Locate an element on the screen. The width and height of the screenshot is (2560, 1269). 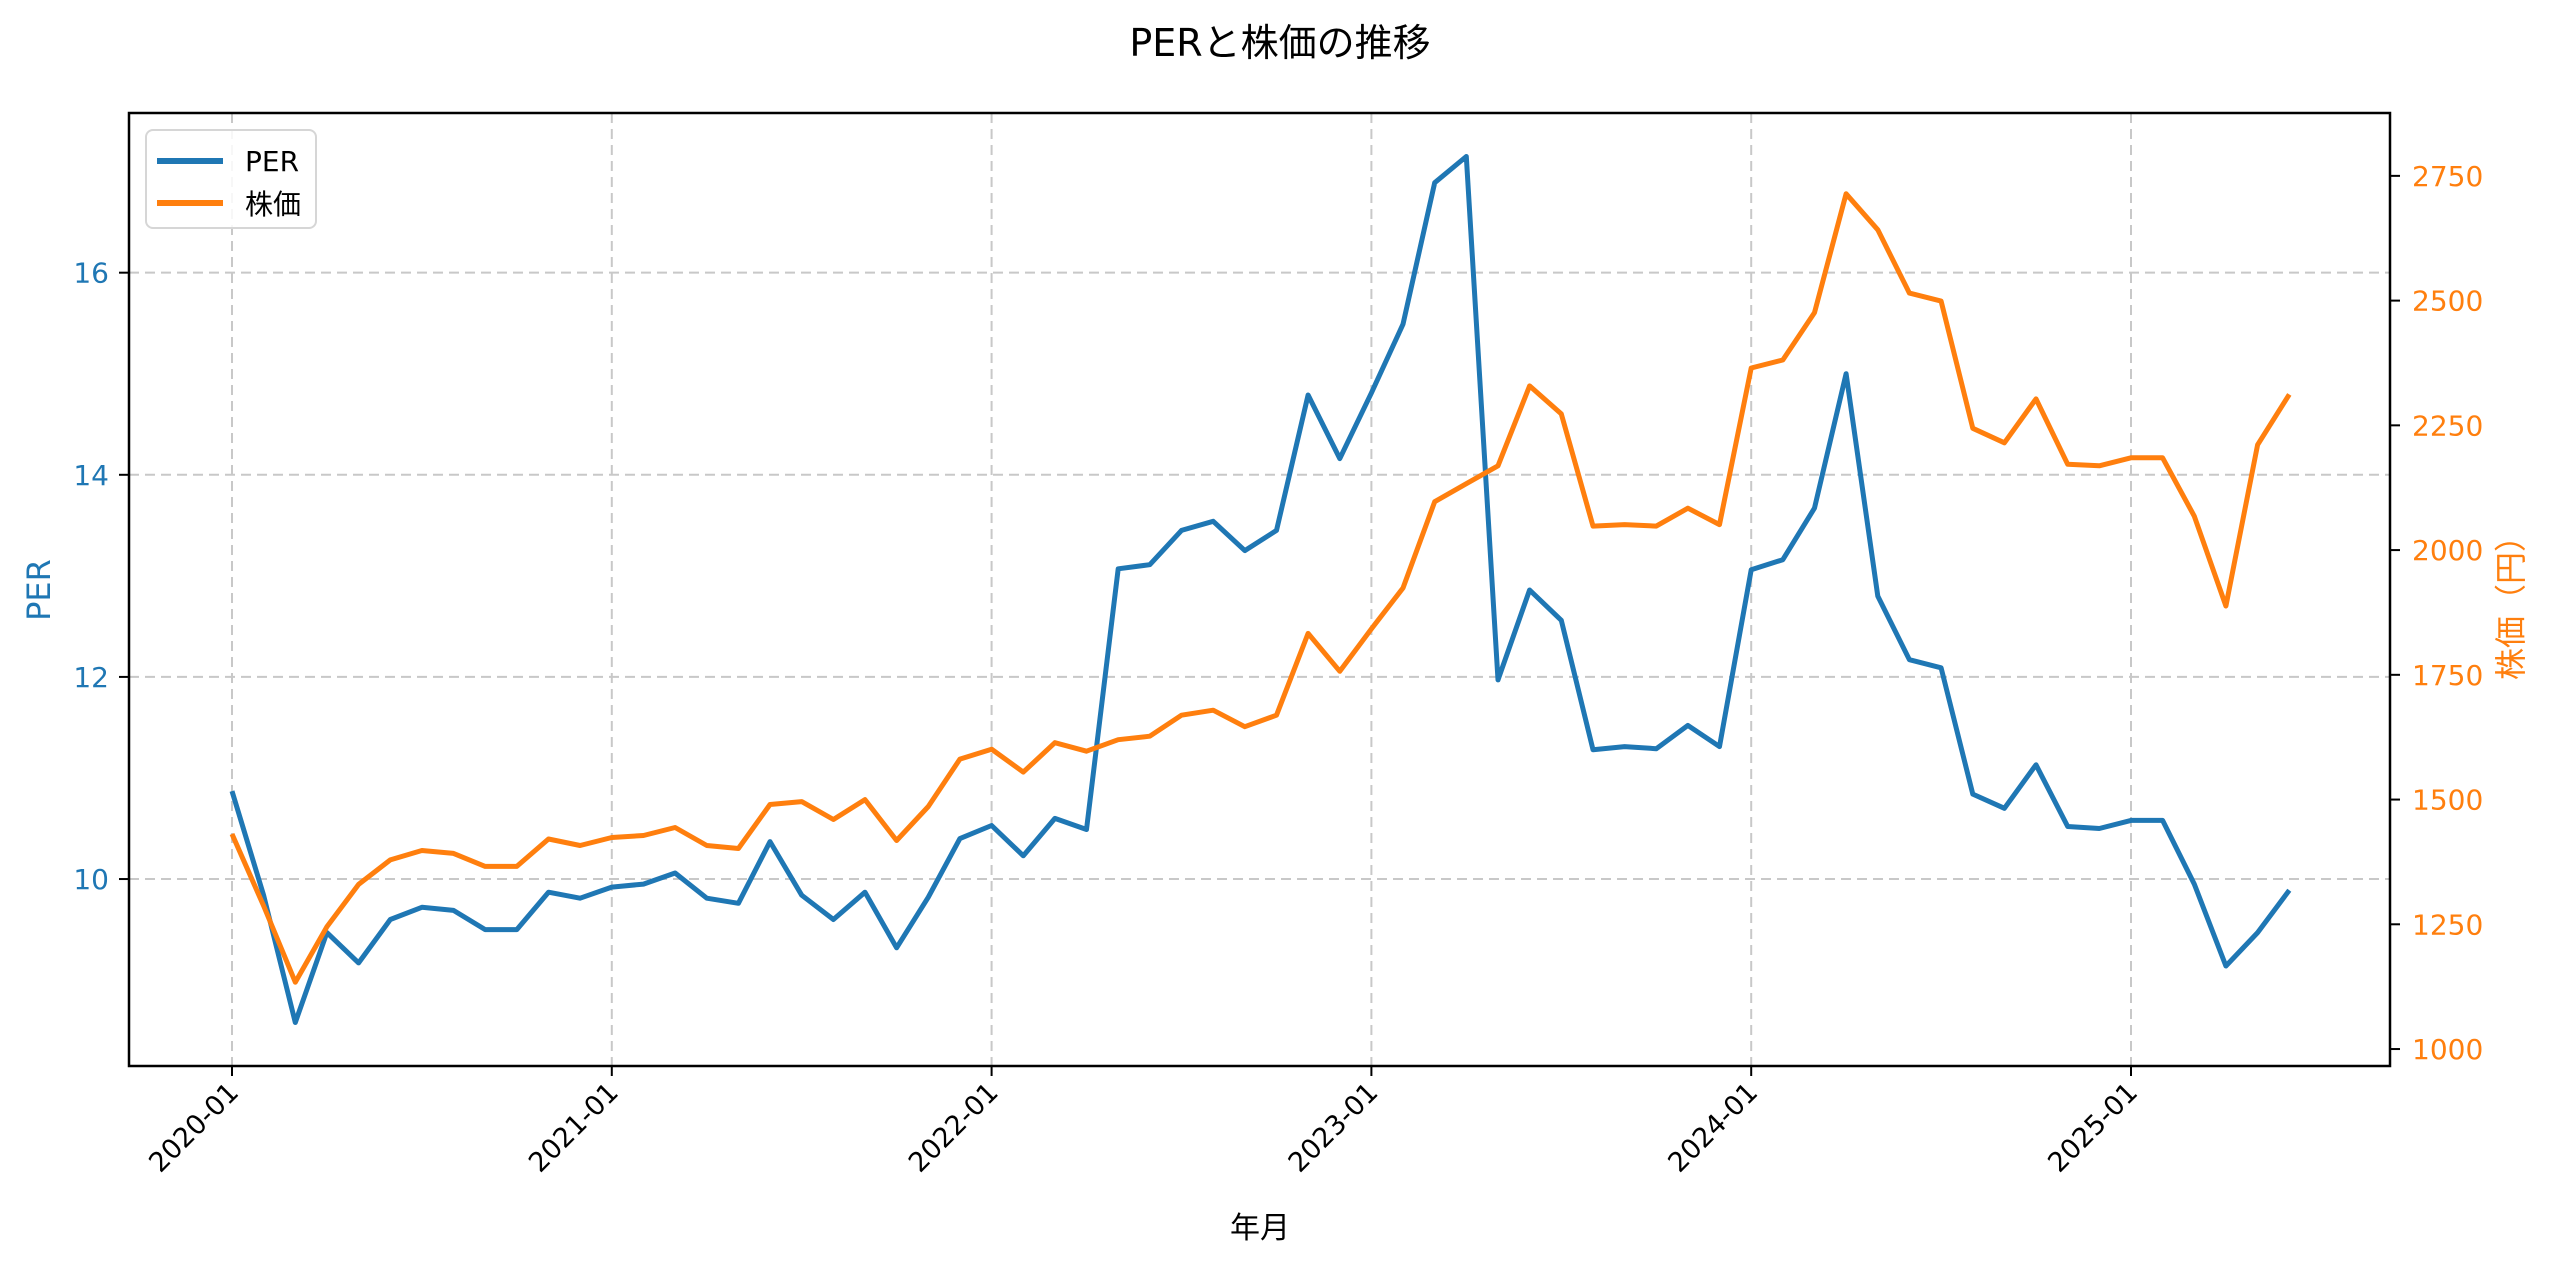
svg-text: 2000 is located at coordinates (2447, 550).